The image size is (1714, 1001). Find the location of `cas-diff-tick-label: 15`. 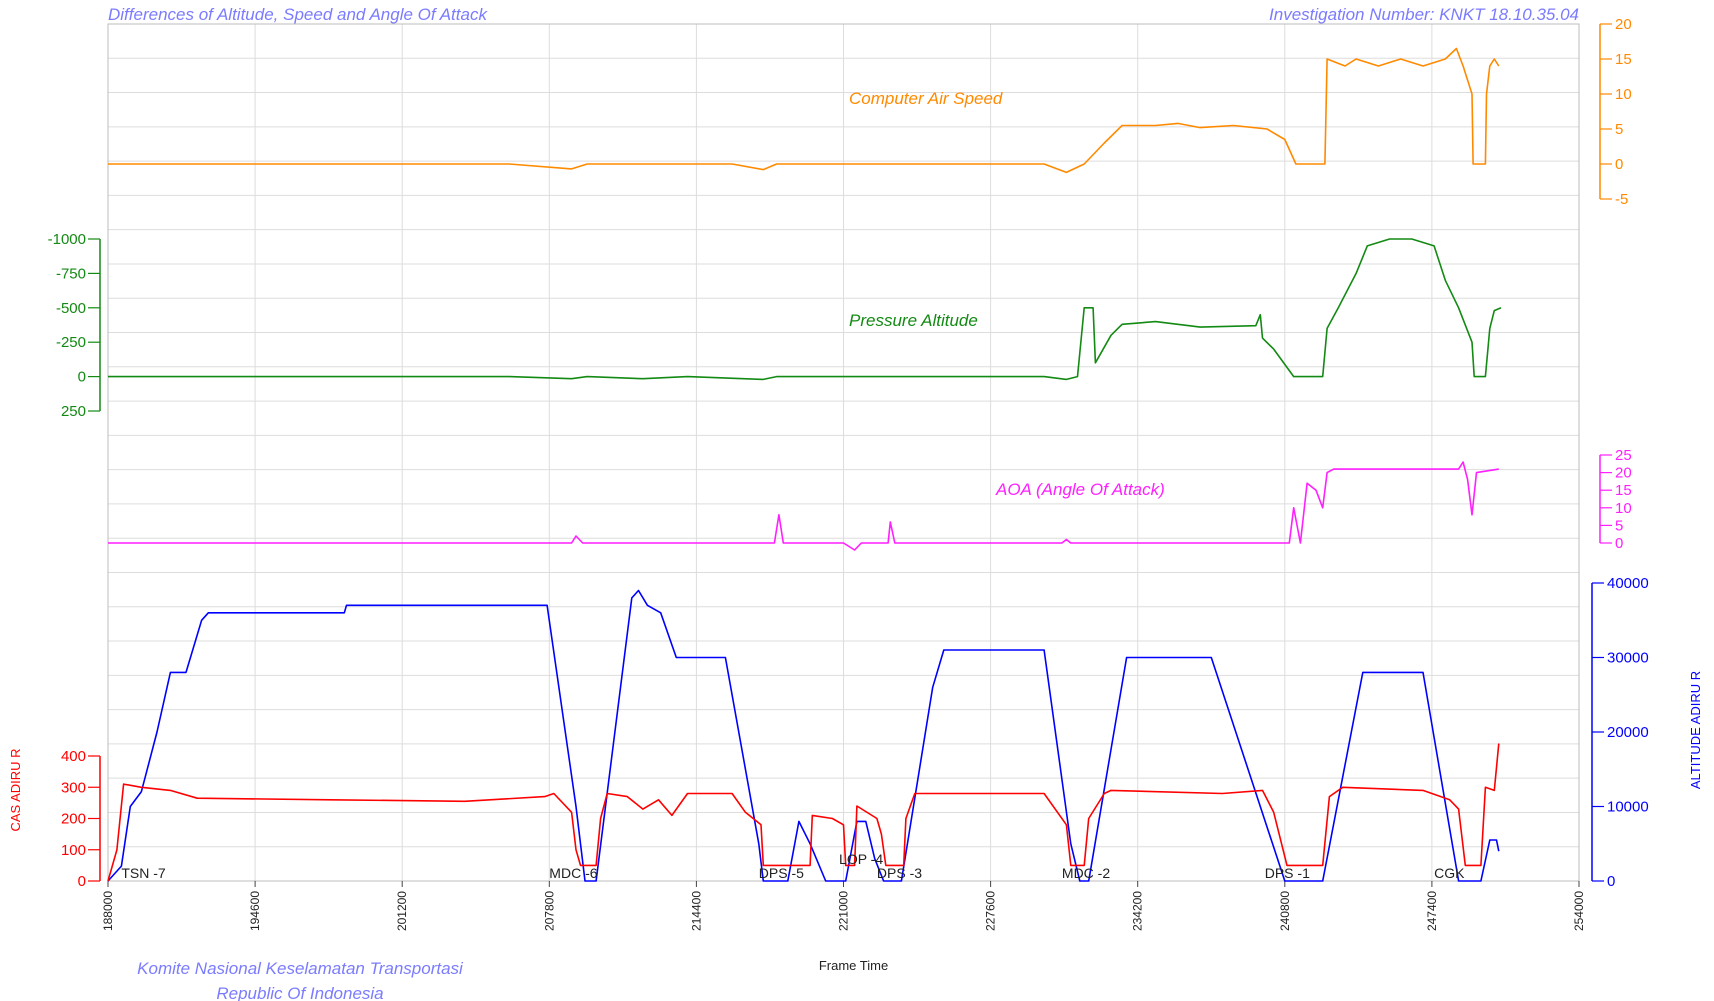

cas-diff-tick-label: 15 is located at coordinates (1623, 59).